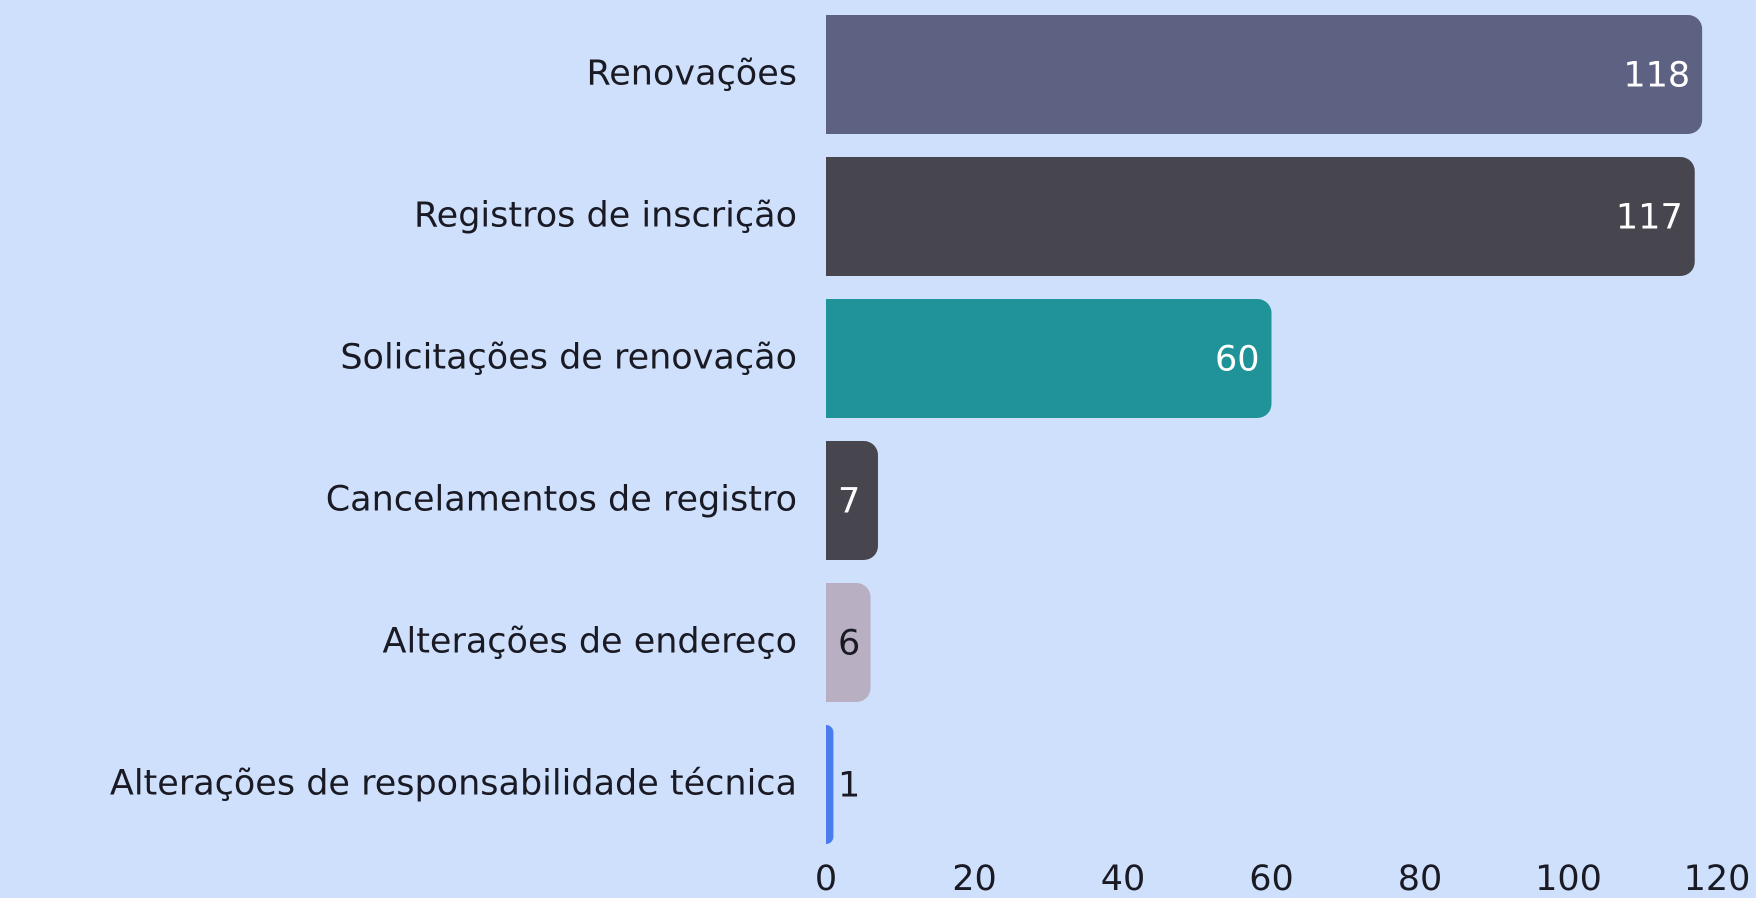 Image resolution: width=1756 pixels, height=898 pixels. I want to click on y-tick-label: Renovações, so click(692, 74).